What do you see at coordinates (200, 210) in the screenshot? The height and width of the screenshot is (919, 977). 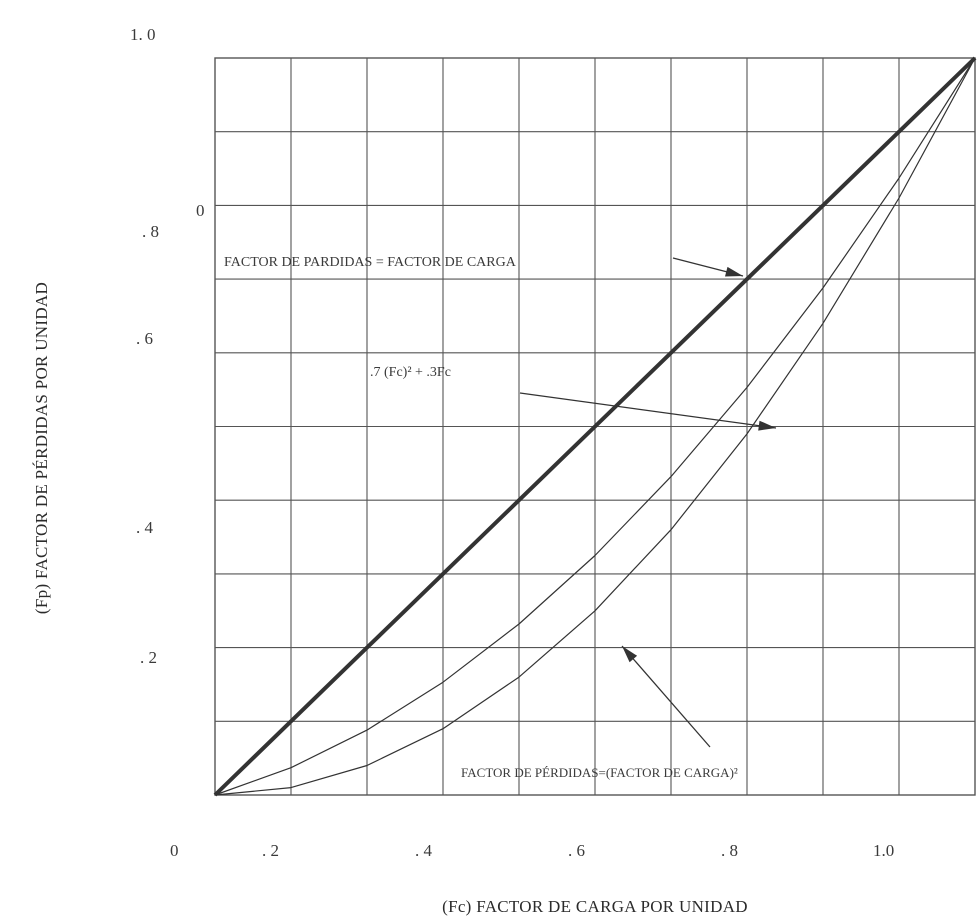 I see `y-tick-label: 0` at bounding box center [200, 210].